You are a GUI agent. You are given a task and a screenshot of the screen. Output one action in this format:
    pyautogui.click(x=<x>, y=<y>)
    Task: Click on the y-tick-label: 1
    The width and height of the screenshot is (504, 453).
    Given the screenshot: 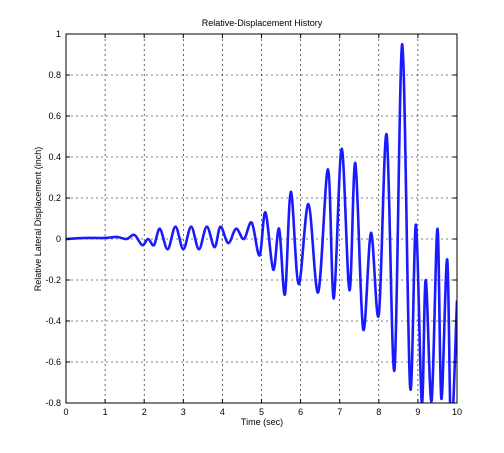 What is the action you would take?
    pyautogui.click(x=58, y=34)
    